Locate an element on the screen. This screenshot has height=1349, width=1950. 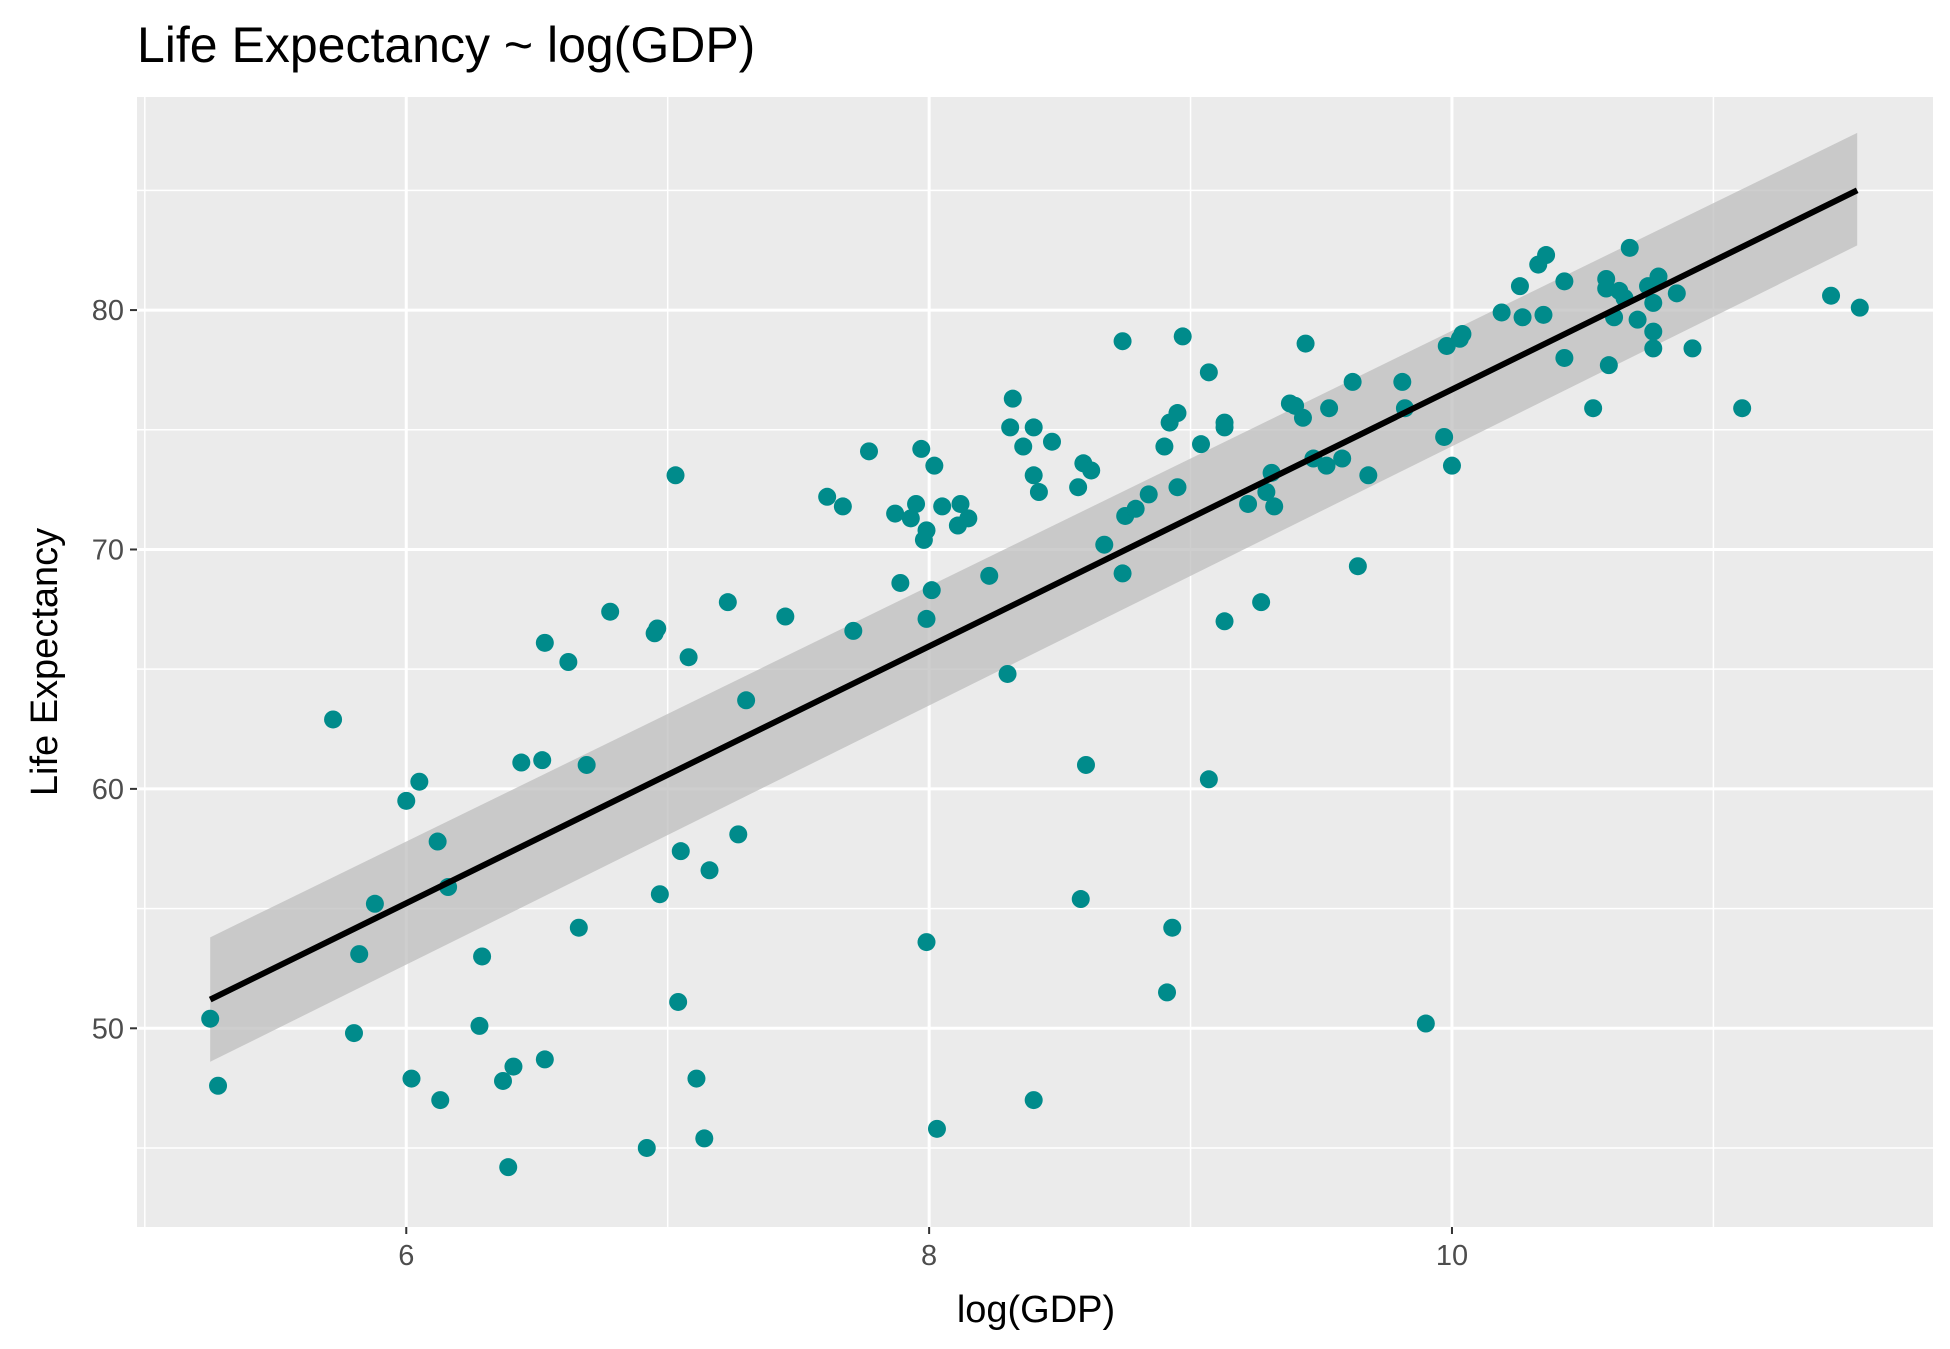
y-tick-label: 70 is located at coordinates (108, 550).